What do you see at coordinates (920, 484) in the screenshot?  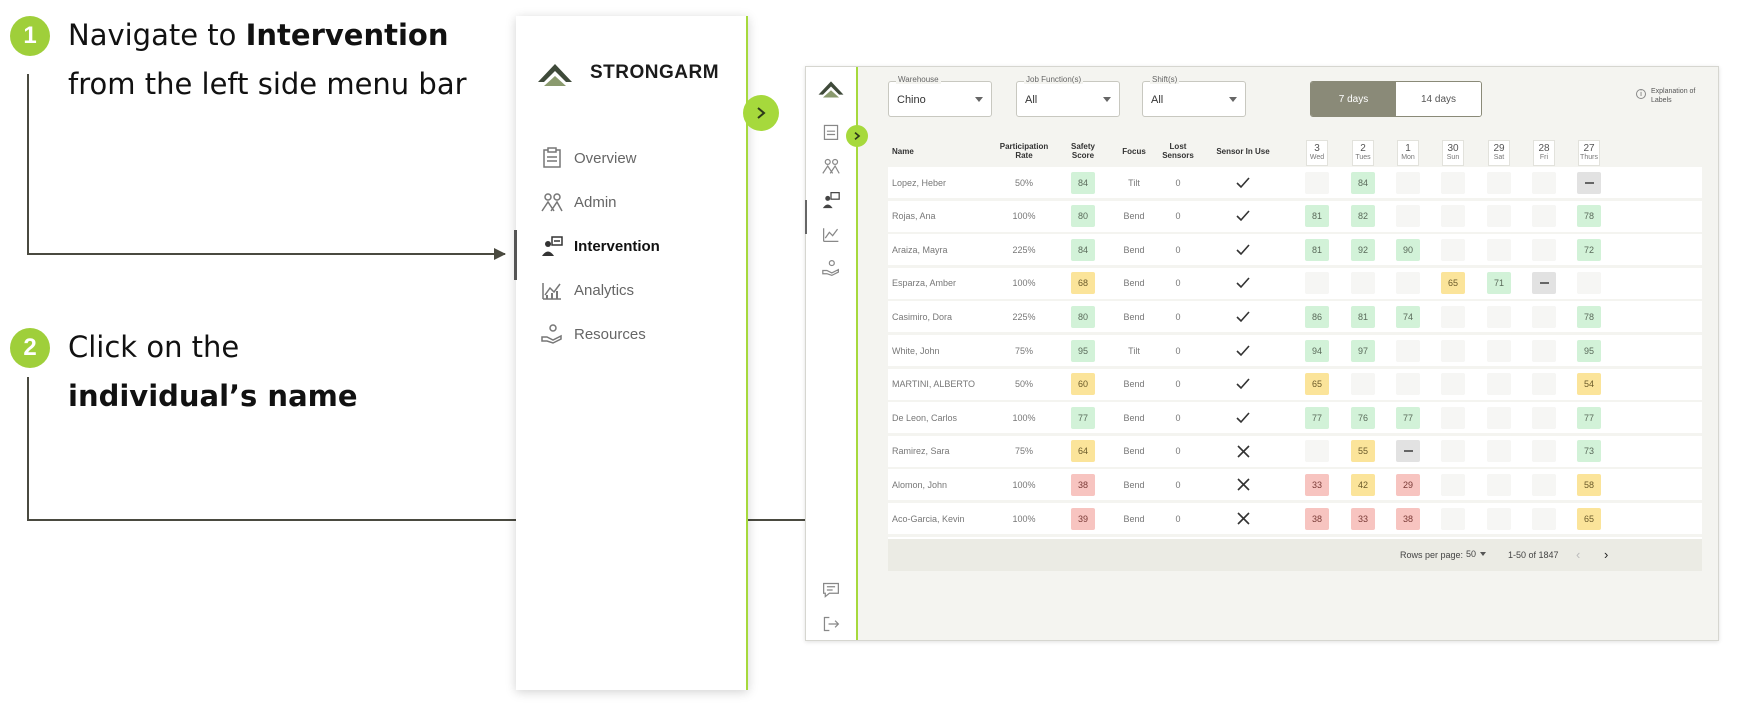 I see `employee-name-link: Alomon, John` at bounding box center [920, 484].